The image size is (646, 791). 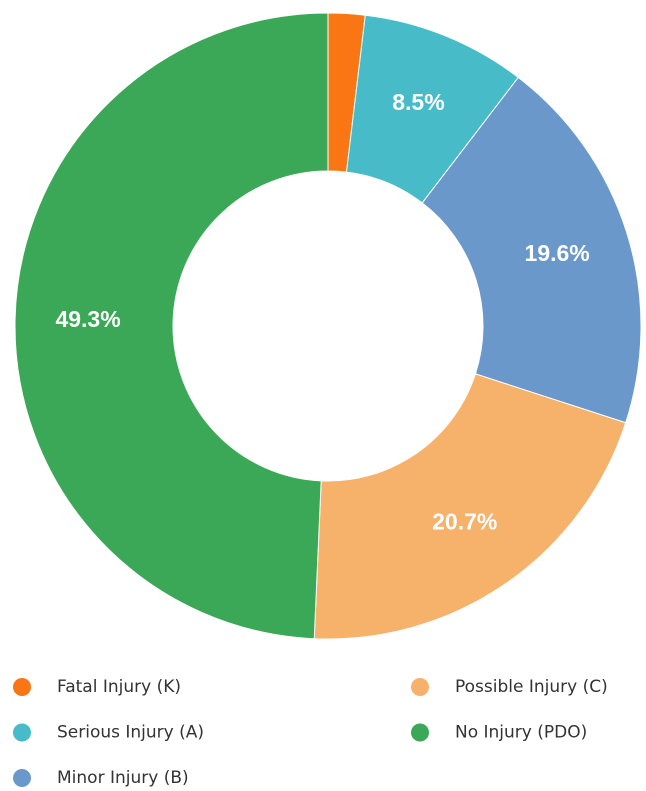 What do you see at coordinates (130, 733) in the screenshot?
I see `legend-label: Serious Injury (A)` at bounding box center [130, 733].